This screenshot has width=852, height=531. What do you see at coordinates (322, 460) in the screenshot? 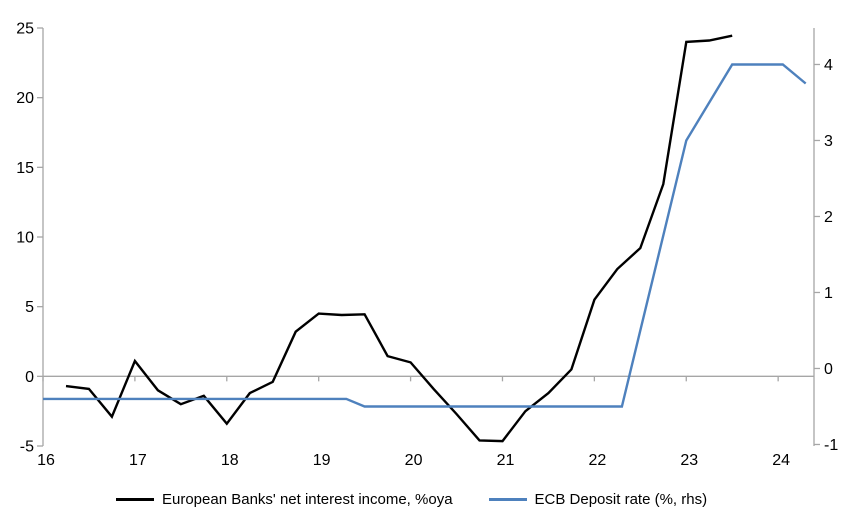
I see `x-axis-tick-label: 19` at bounding box center [322, 460].